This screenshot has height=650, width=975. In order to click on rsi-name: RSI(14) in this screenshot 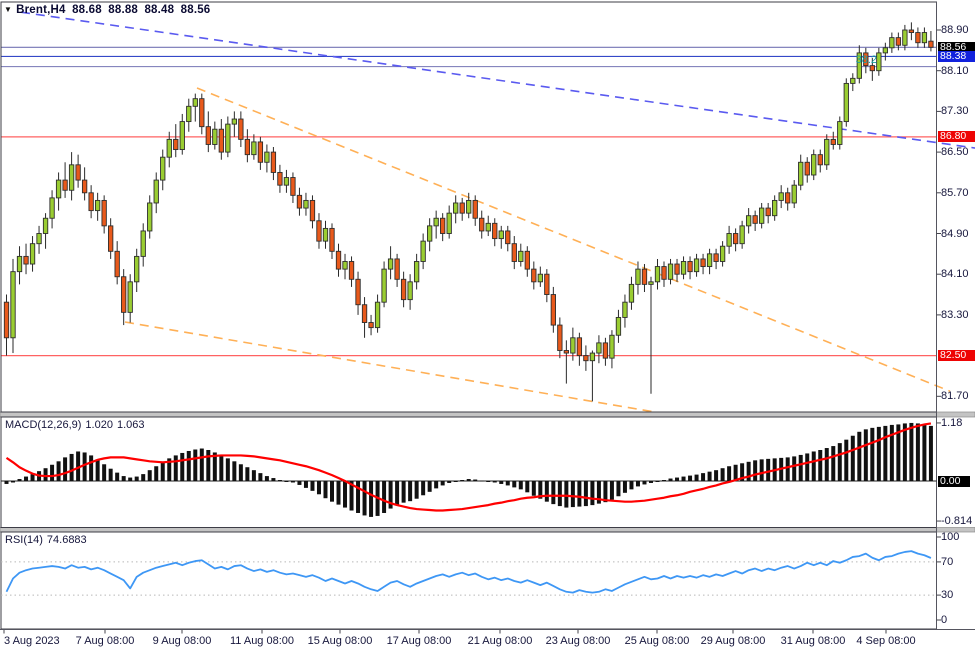, I will do `click(24, 540)`.